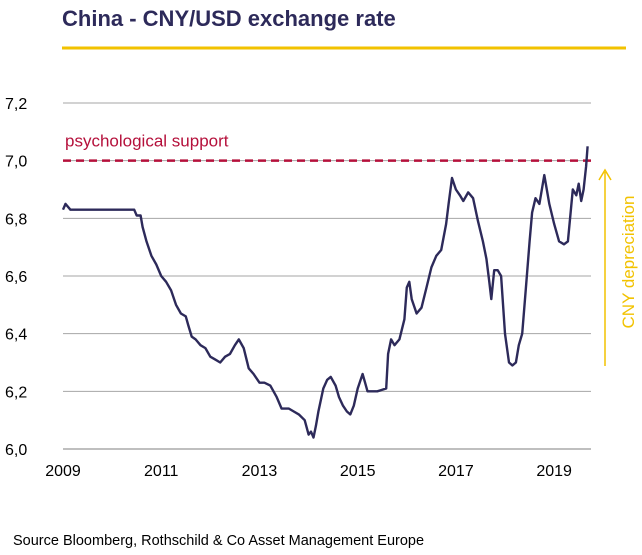 This screenshot has width=642, height=555. What do you see at coordinates (16, 335) in the screenshot?
I see `y-tick-label: 6,4` at bounding box center [16, 335].